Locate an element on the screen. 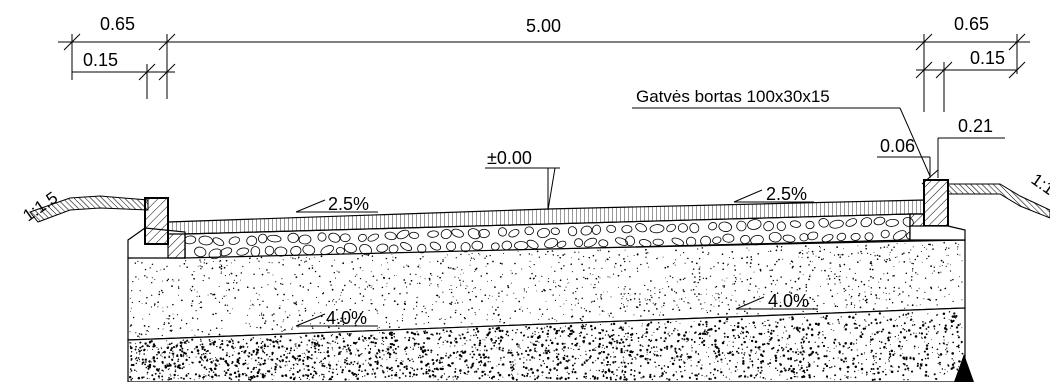  gravel-stipple is located at coordinates (546, 346).